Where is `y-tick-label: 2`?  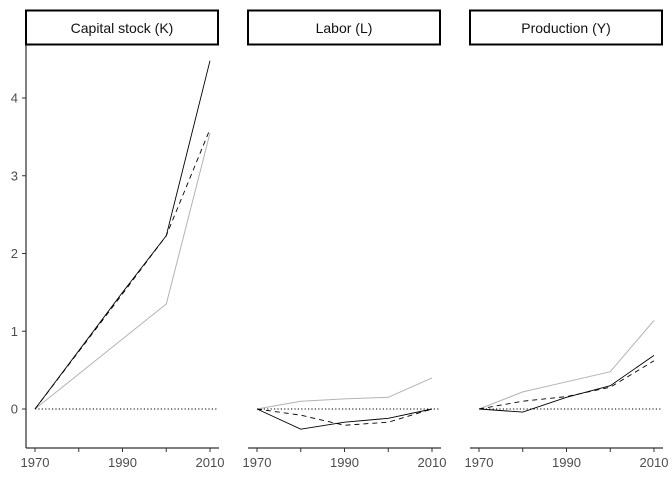
y-tick-label: 2 is located at coordinates (14, 253).